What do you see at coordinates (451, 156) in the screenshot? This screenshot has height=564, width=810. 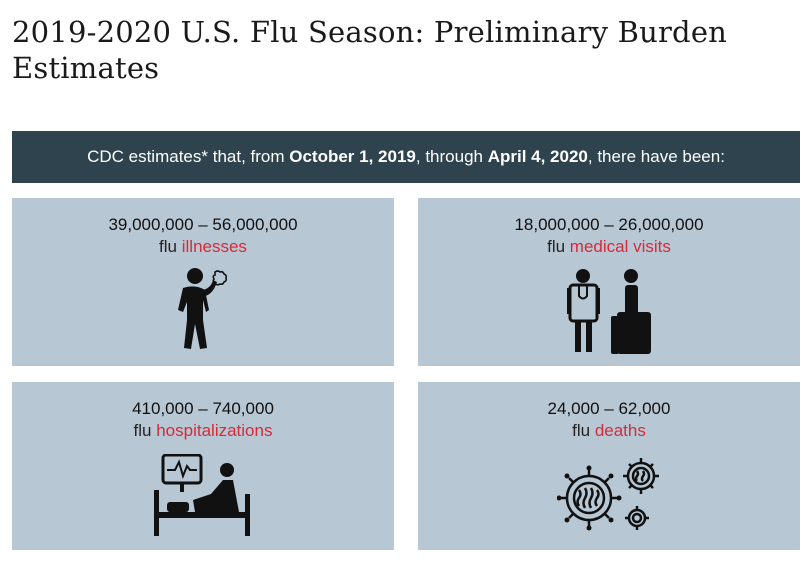 I see `banner-mid: , through` at bounding box center [451, 156].